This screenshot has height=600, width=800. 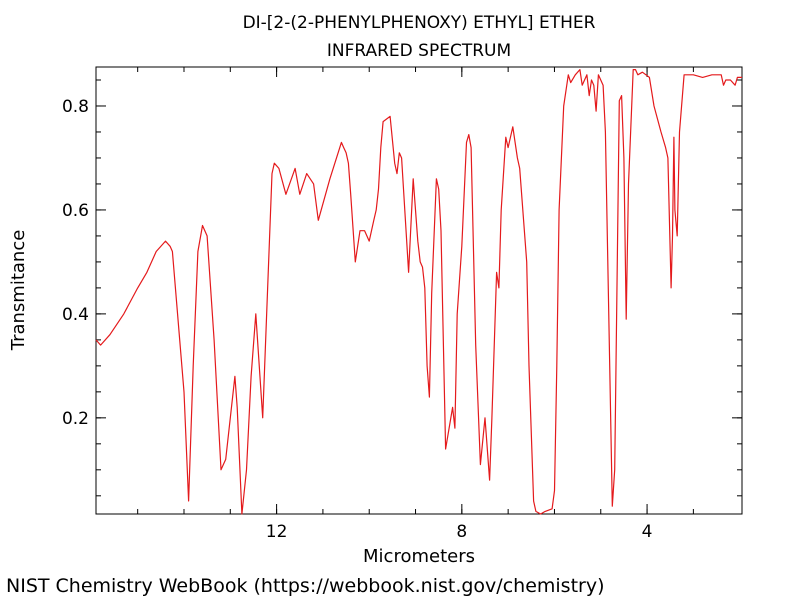 I want to click on x-axis-label: Micrometers, so click(x=419, y=556).